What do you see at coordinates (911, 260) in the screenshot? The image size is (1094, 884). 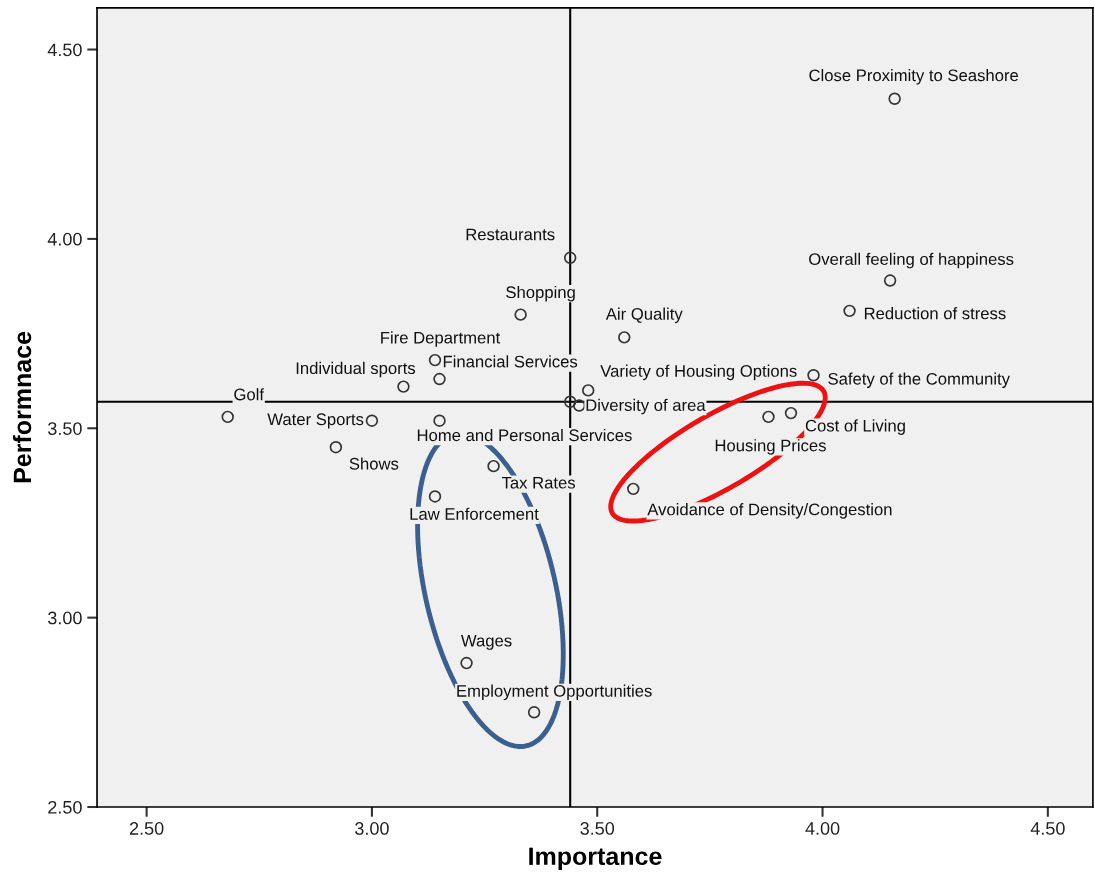 I see `annotation: Overall feeling of happiness` at bounding box center [911, 260].